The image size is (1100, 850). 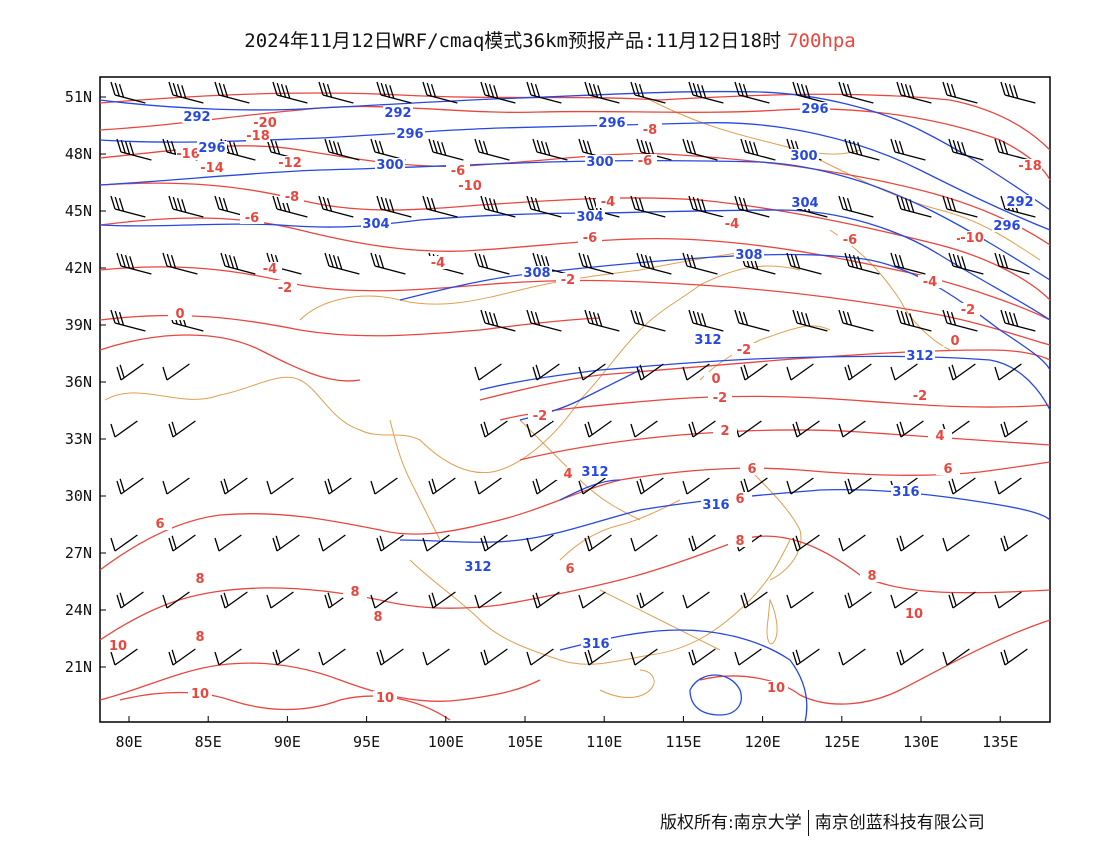 I want to click on height-label: 304, so click(x=804, y=203).